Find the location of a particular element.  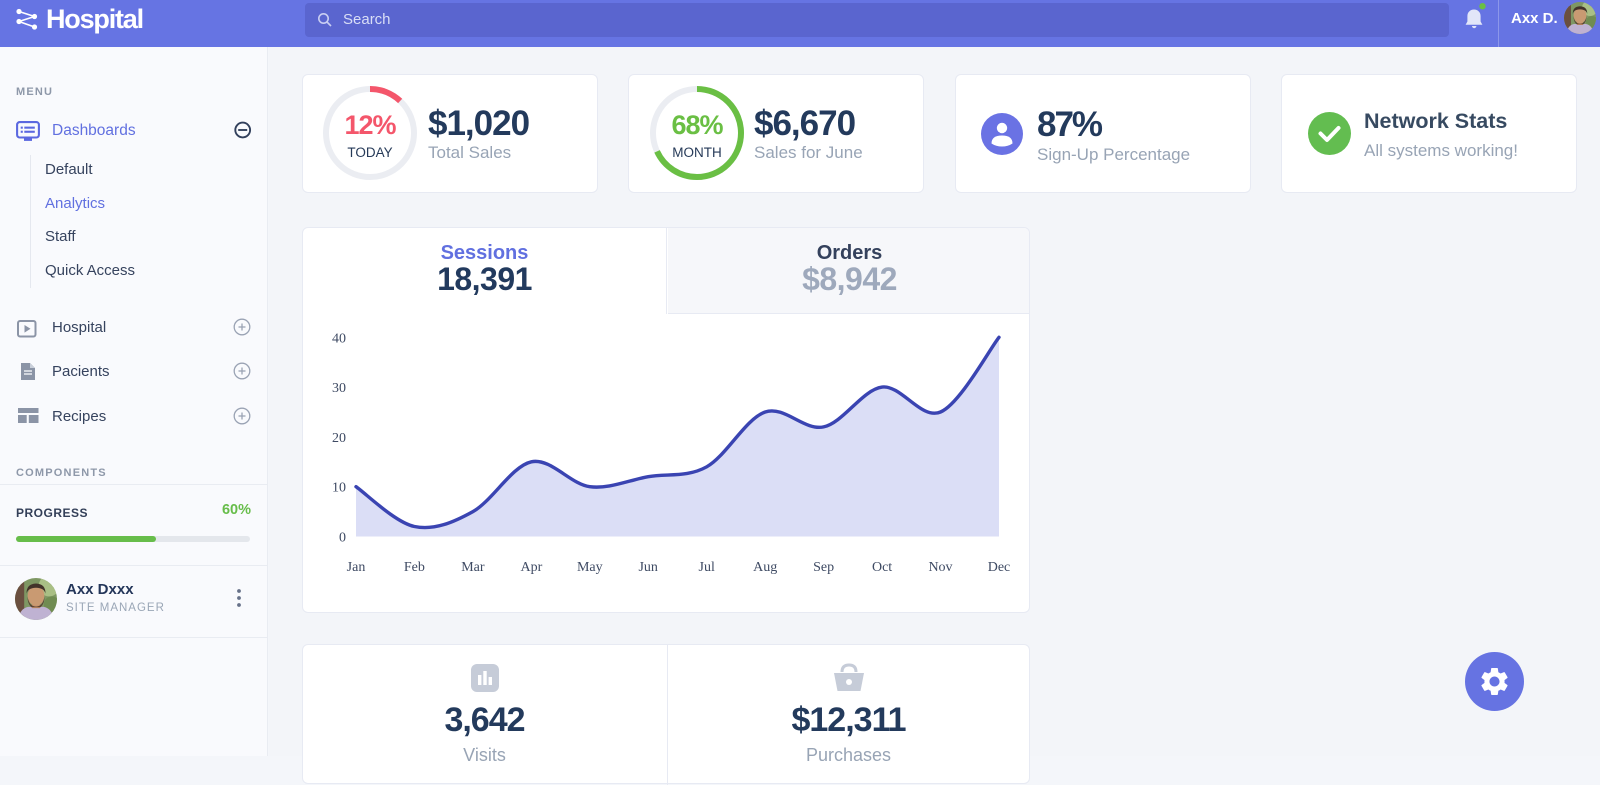

svg-text: 0 is located at coordinates (342, 538).